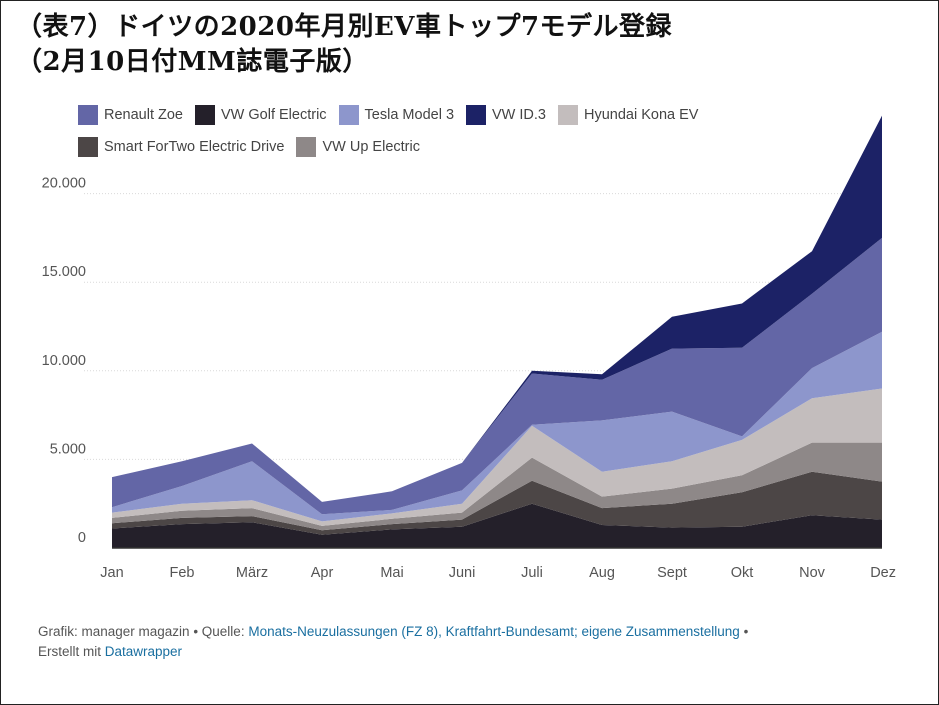  Describe the element at coordinates (274, 115) in the screenshot. I see `legend-label: VW Golf Electric` at that location.